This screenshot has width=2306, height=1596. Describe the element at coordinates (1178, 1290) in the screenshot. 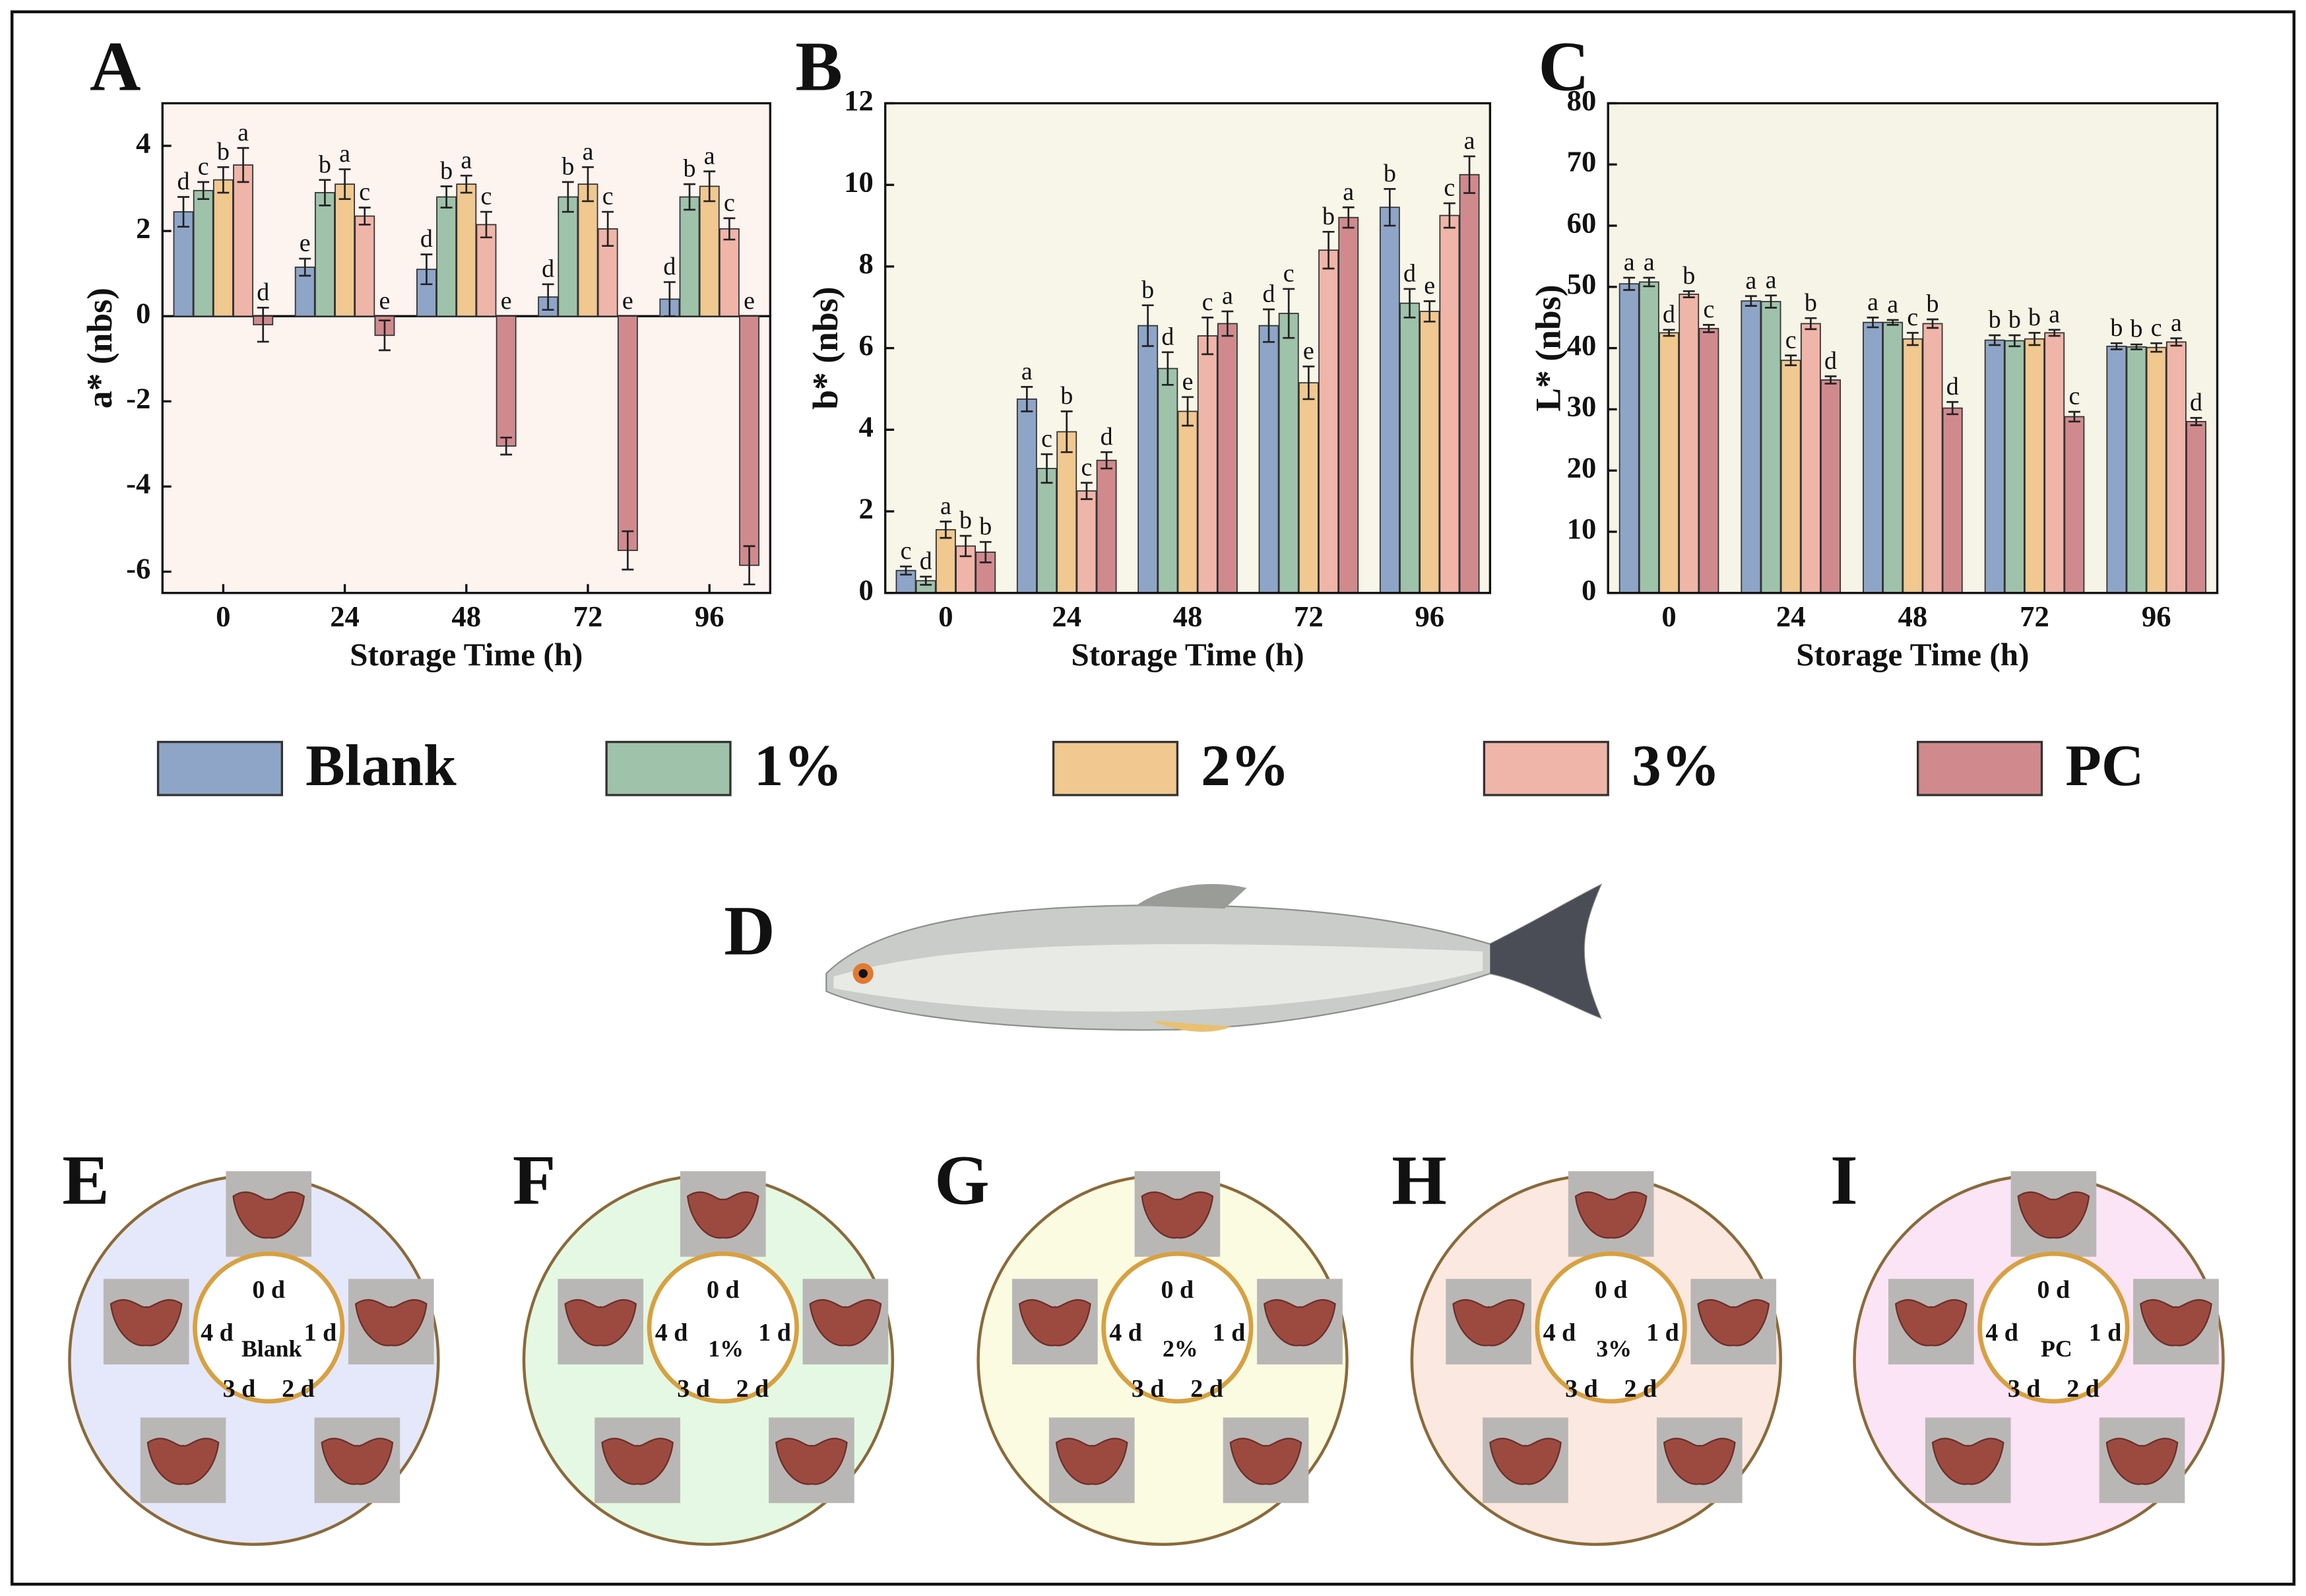

I see `day-label: 0 d` at that location.